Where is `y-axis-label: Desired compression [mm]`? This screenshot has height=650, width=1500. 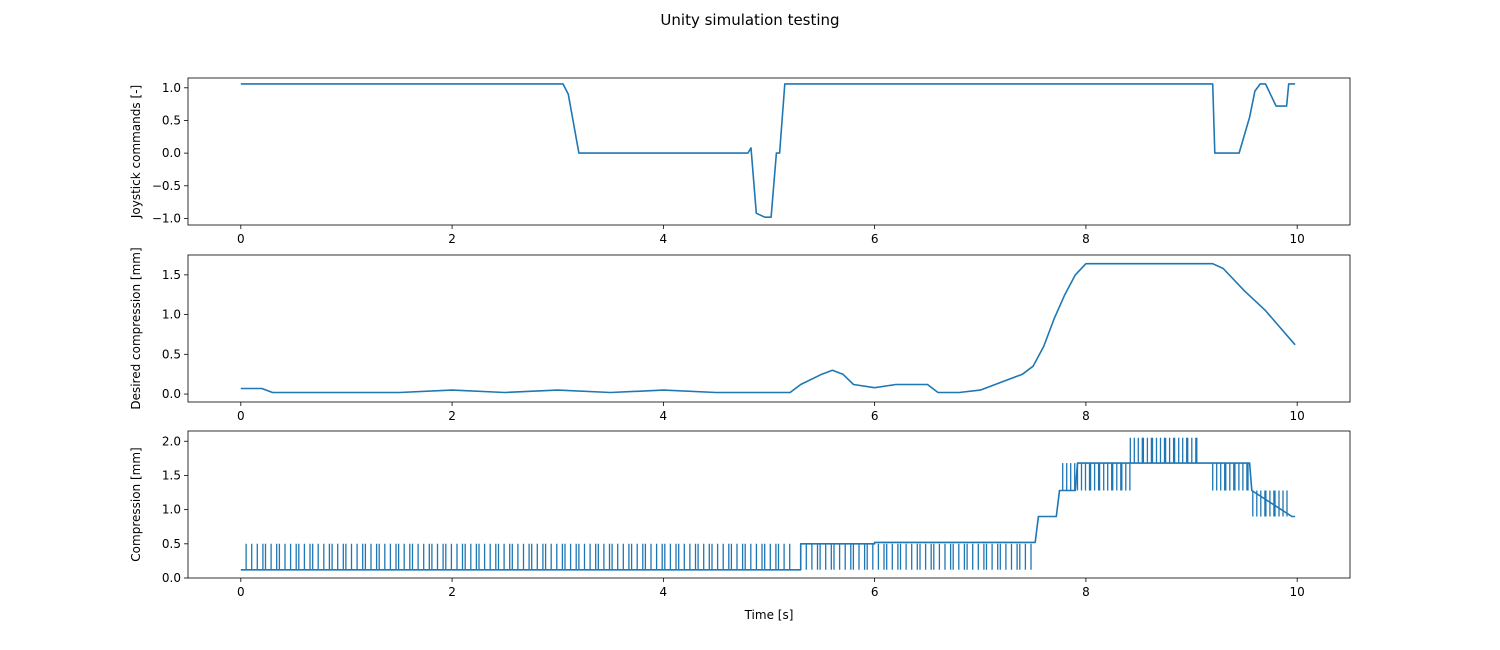 y-axis-label: Desired compression [mm] is located at coordinates (136, 328).